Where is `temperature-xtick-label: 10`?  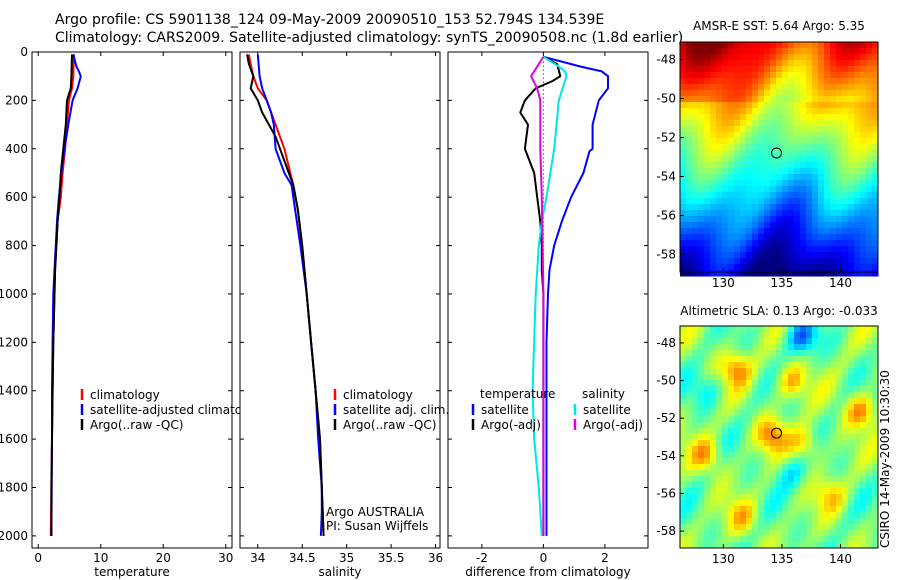
temperature-xtick-label: 10 is located at coordinates (100, 558).